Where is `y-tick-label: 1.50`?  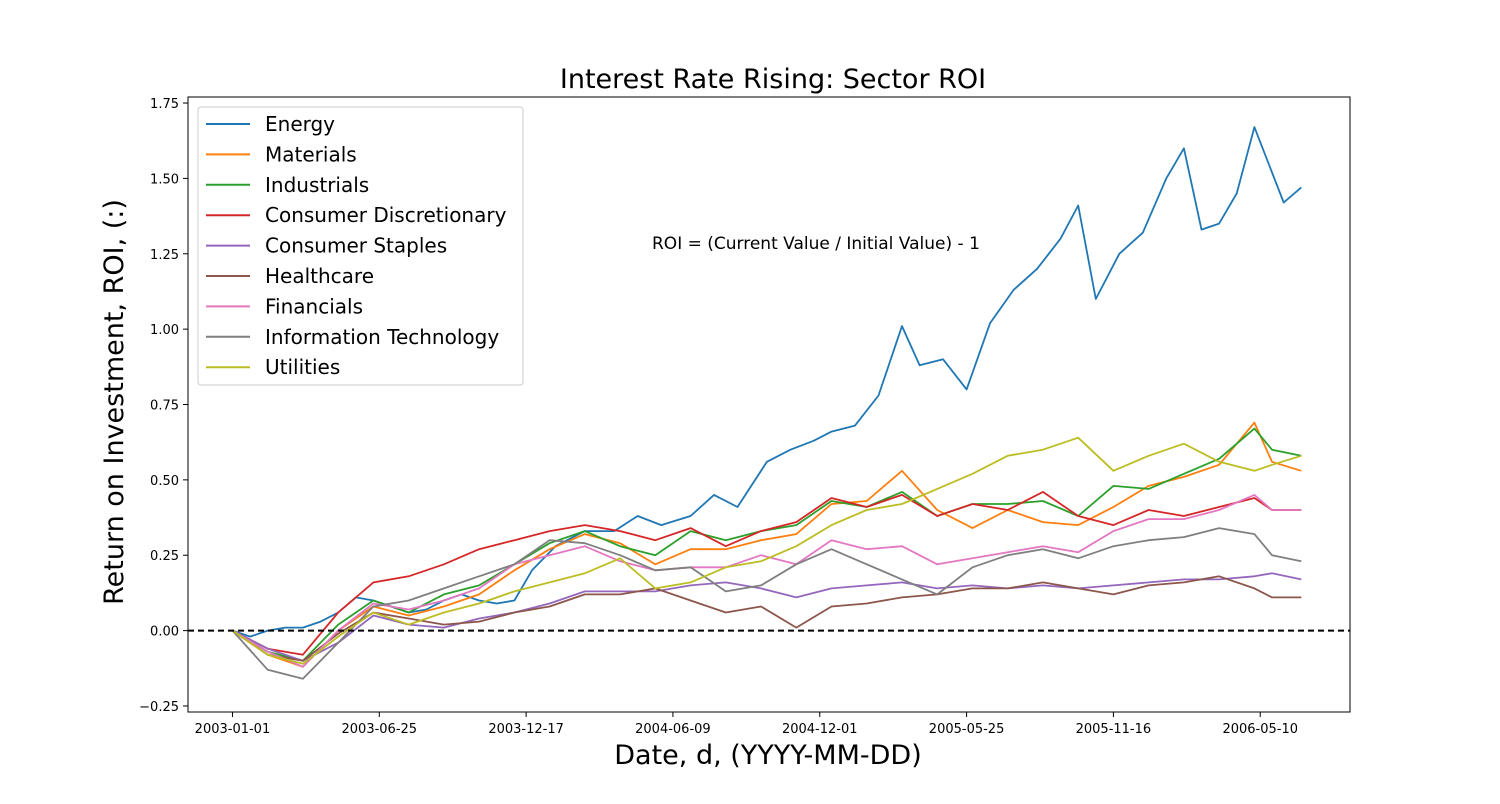 y-tick-label: 1.50 is located at coordinates (164, 179).